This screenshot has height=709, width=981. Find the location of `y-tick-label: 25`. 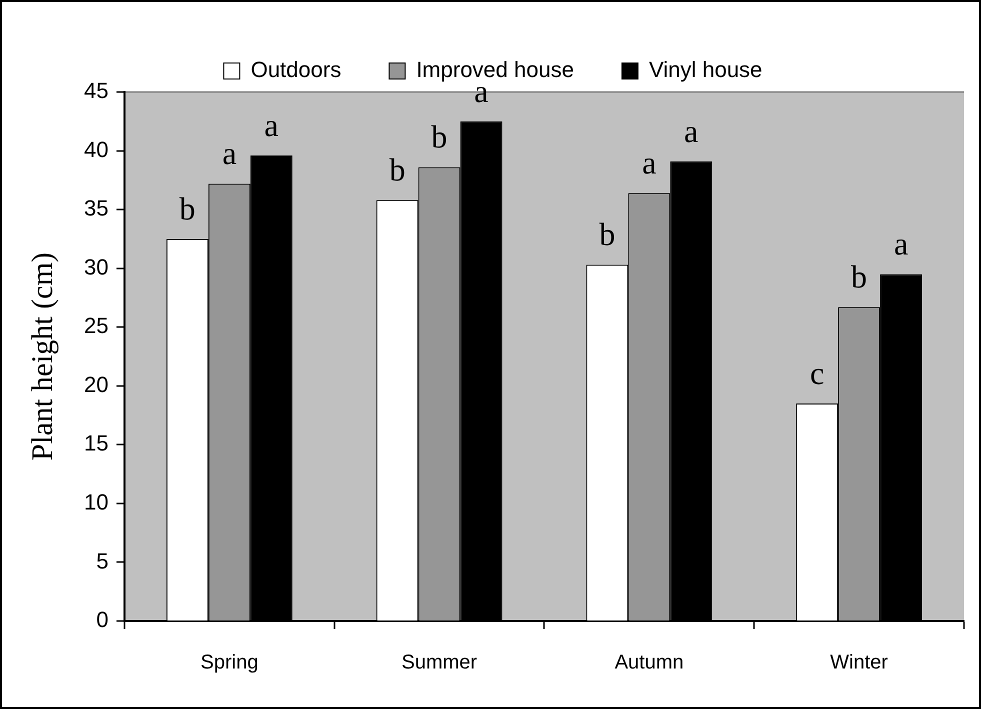

y-tick-label: 25 is located at coordinates (96, 325).